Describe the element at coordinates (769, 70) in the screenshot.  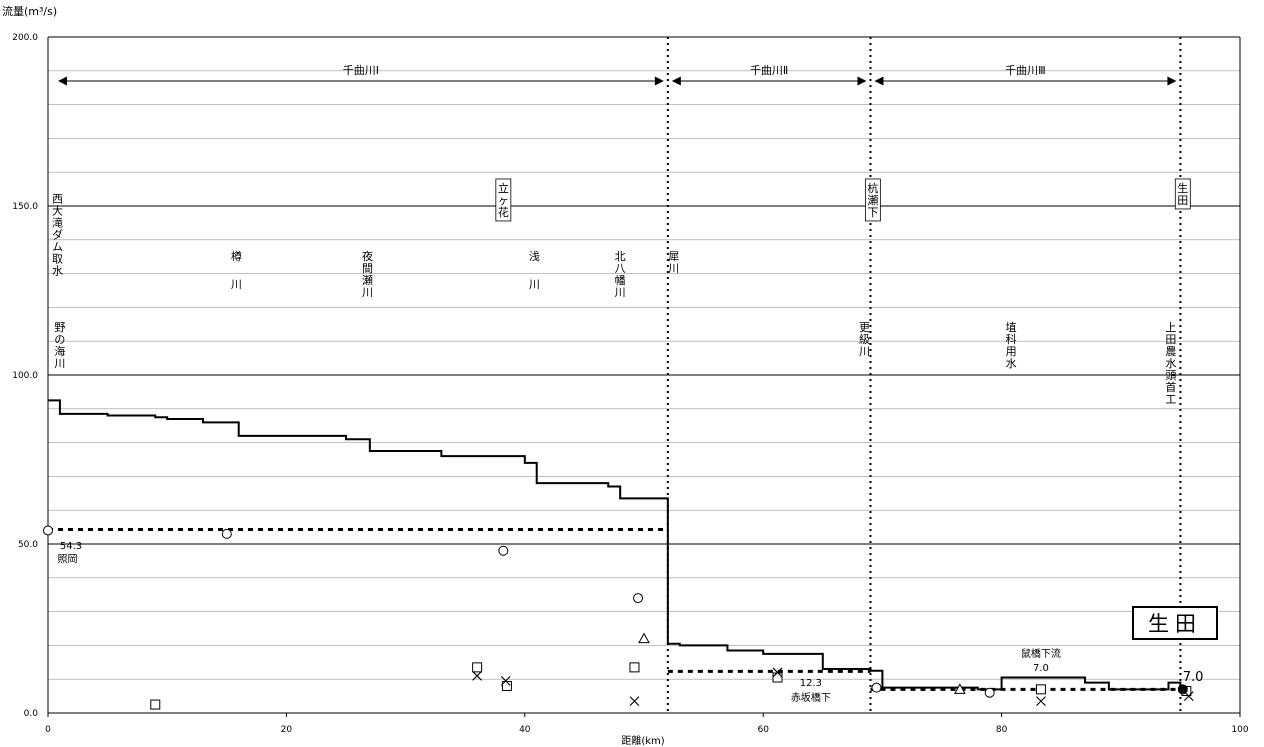
I see `section-label: 千曲川Ⅱ` at that location.